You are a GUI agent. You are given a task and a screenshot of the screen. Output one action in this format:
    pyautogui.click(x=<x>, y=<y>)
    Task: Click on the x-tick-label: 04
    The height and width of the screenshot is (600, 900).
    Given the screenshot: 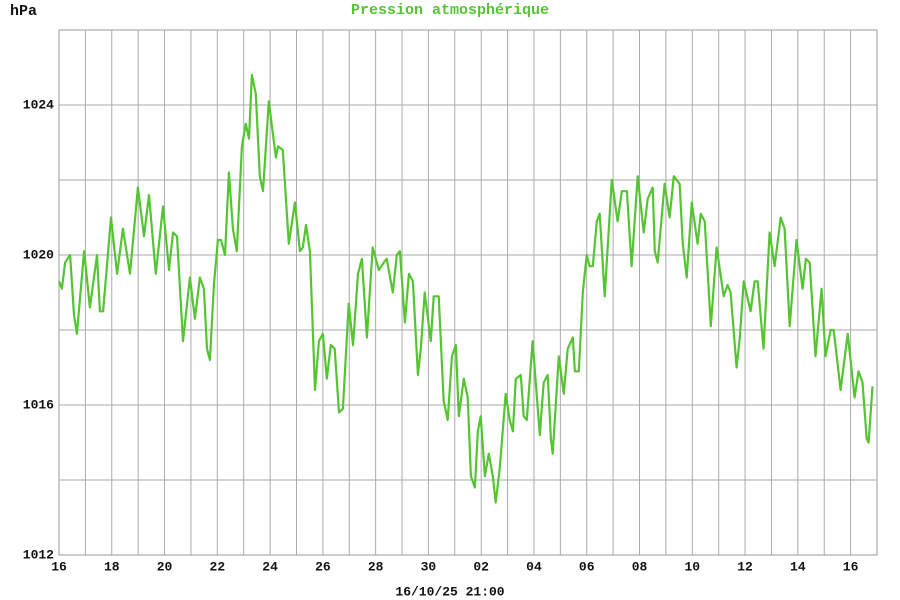 What is the action you would take?
    pyautogui.click(x=534, y=566)
    